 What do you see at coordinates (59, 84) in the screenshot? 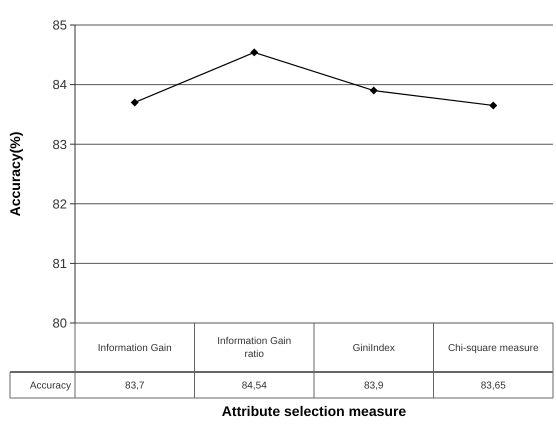
I see `y-tick-label: 84` at bounding box center [59, 84].